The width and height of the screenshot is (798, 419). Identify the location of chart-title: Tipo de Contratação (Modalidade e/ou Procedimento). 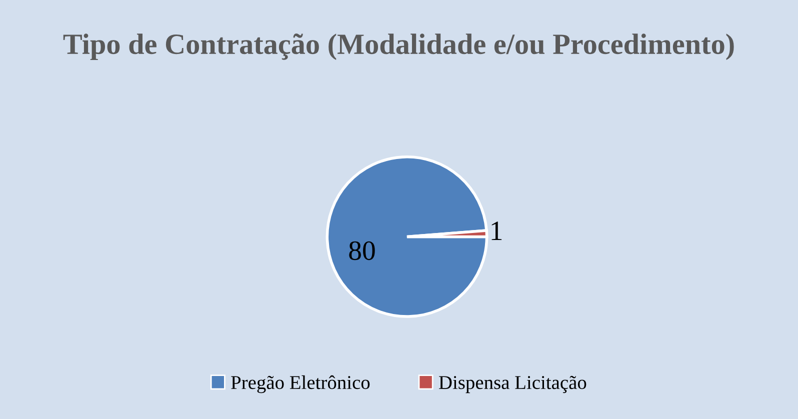
(398, 47).